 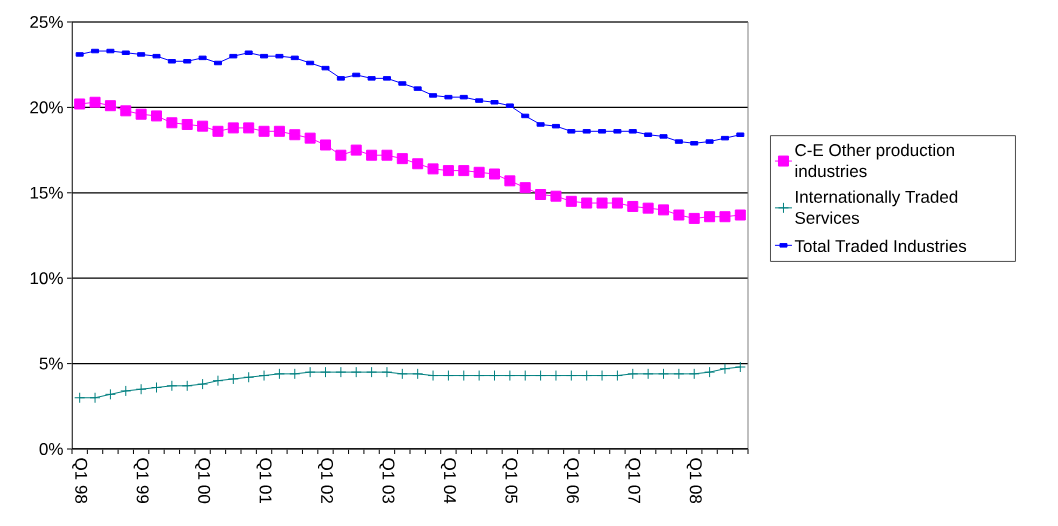 I want to click on y-tick-label: 10%, so click(x=46, y=278).